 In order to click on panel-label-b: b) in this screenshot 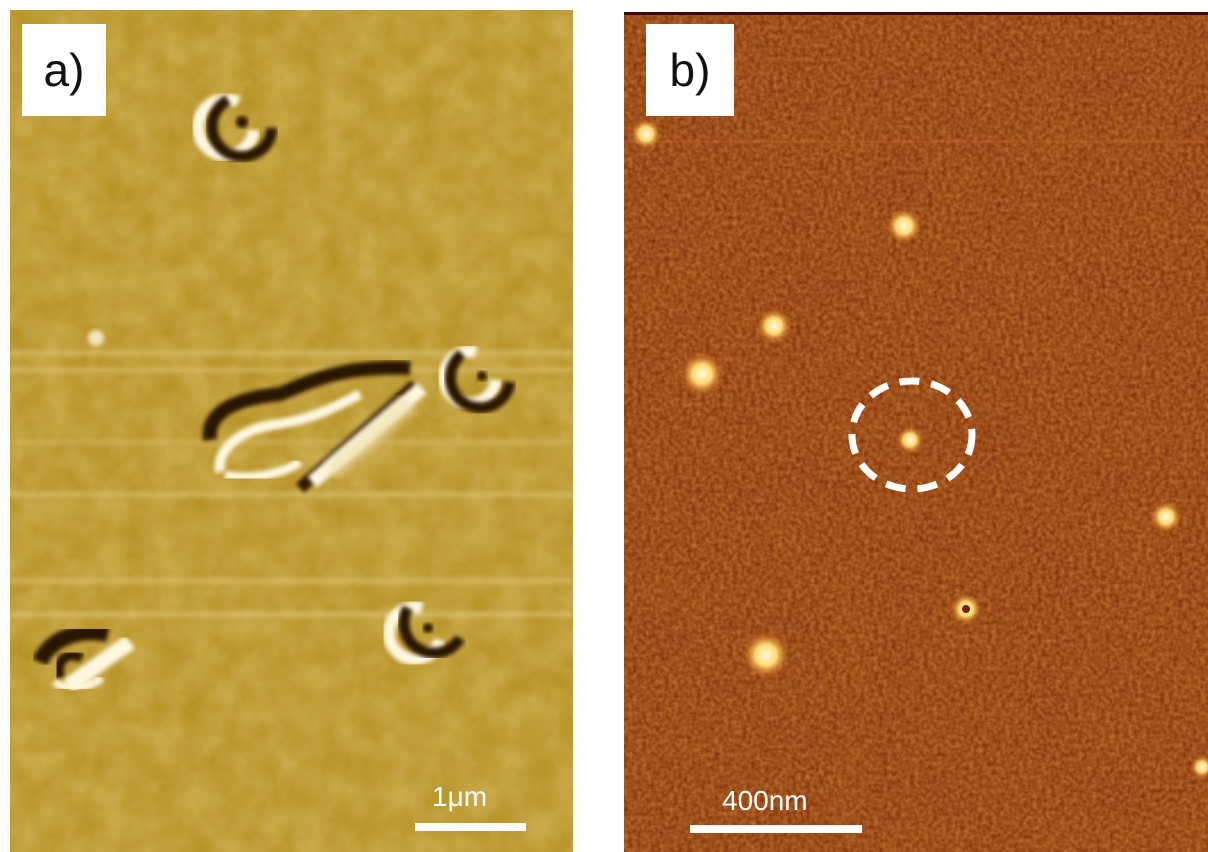, I will do `click(690, 70)`.